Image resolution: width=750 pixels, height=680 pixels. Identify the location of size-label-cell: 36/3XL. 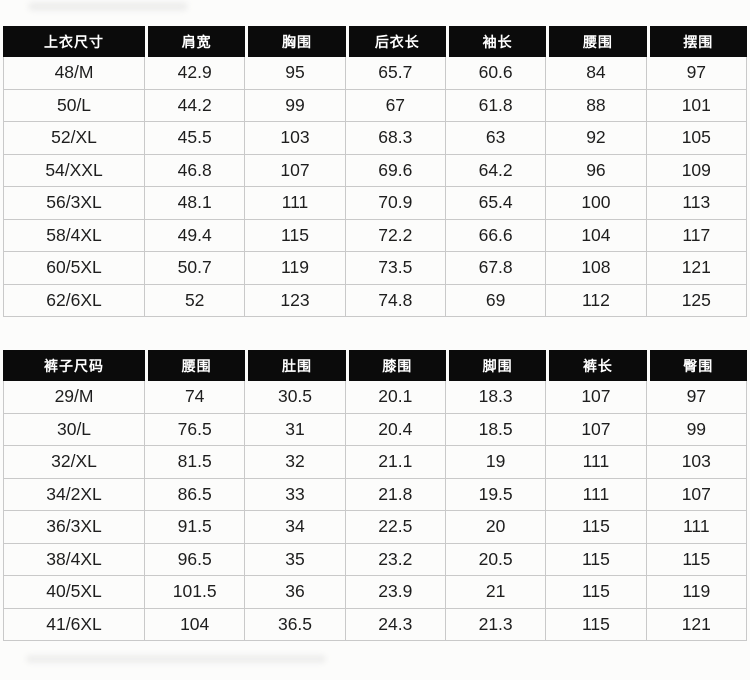
(74, 527).